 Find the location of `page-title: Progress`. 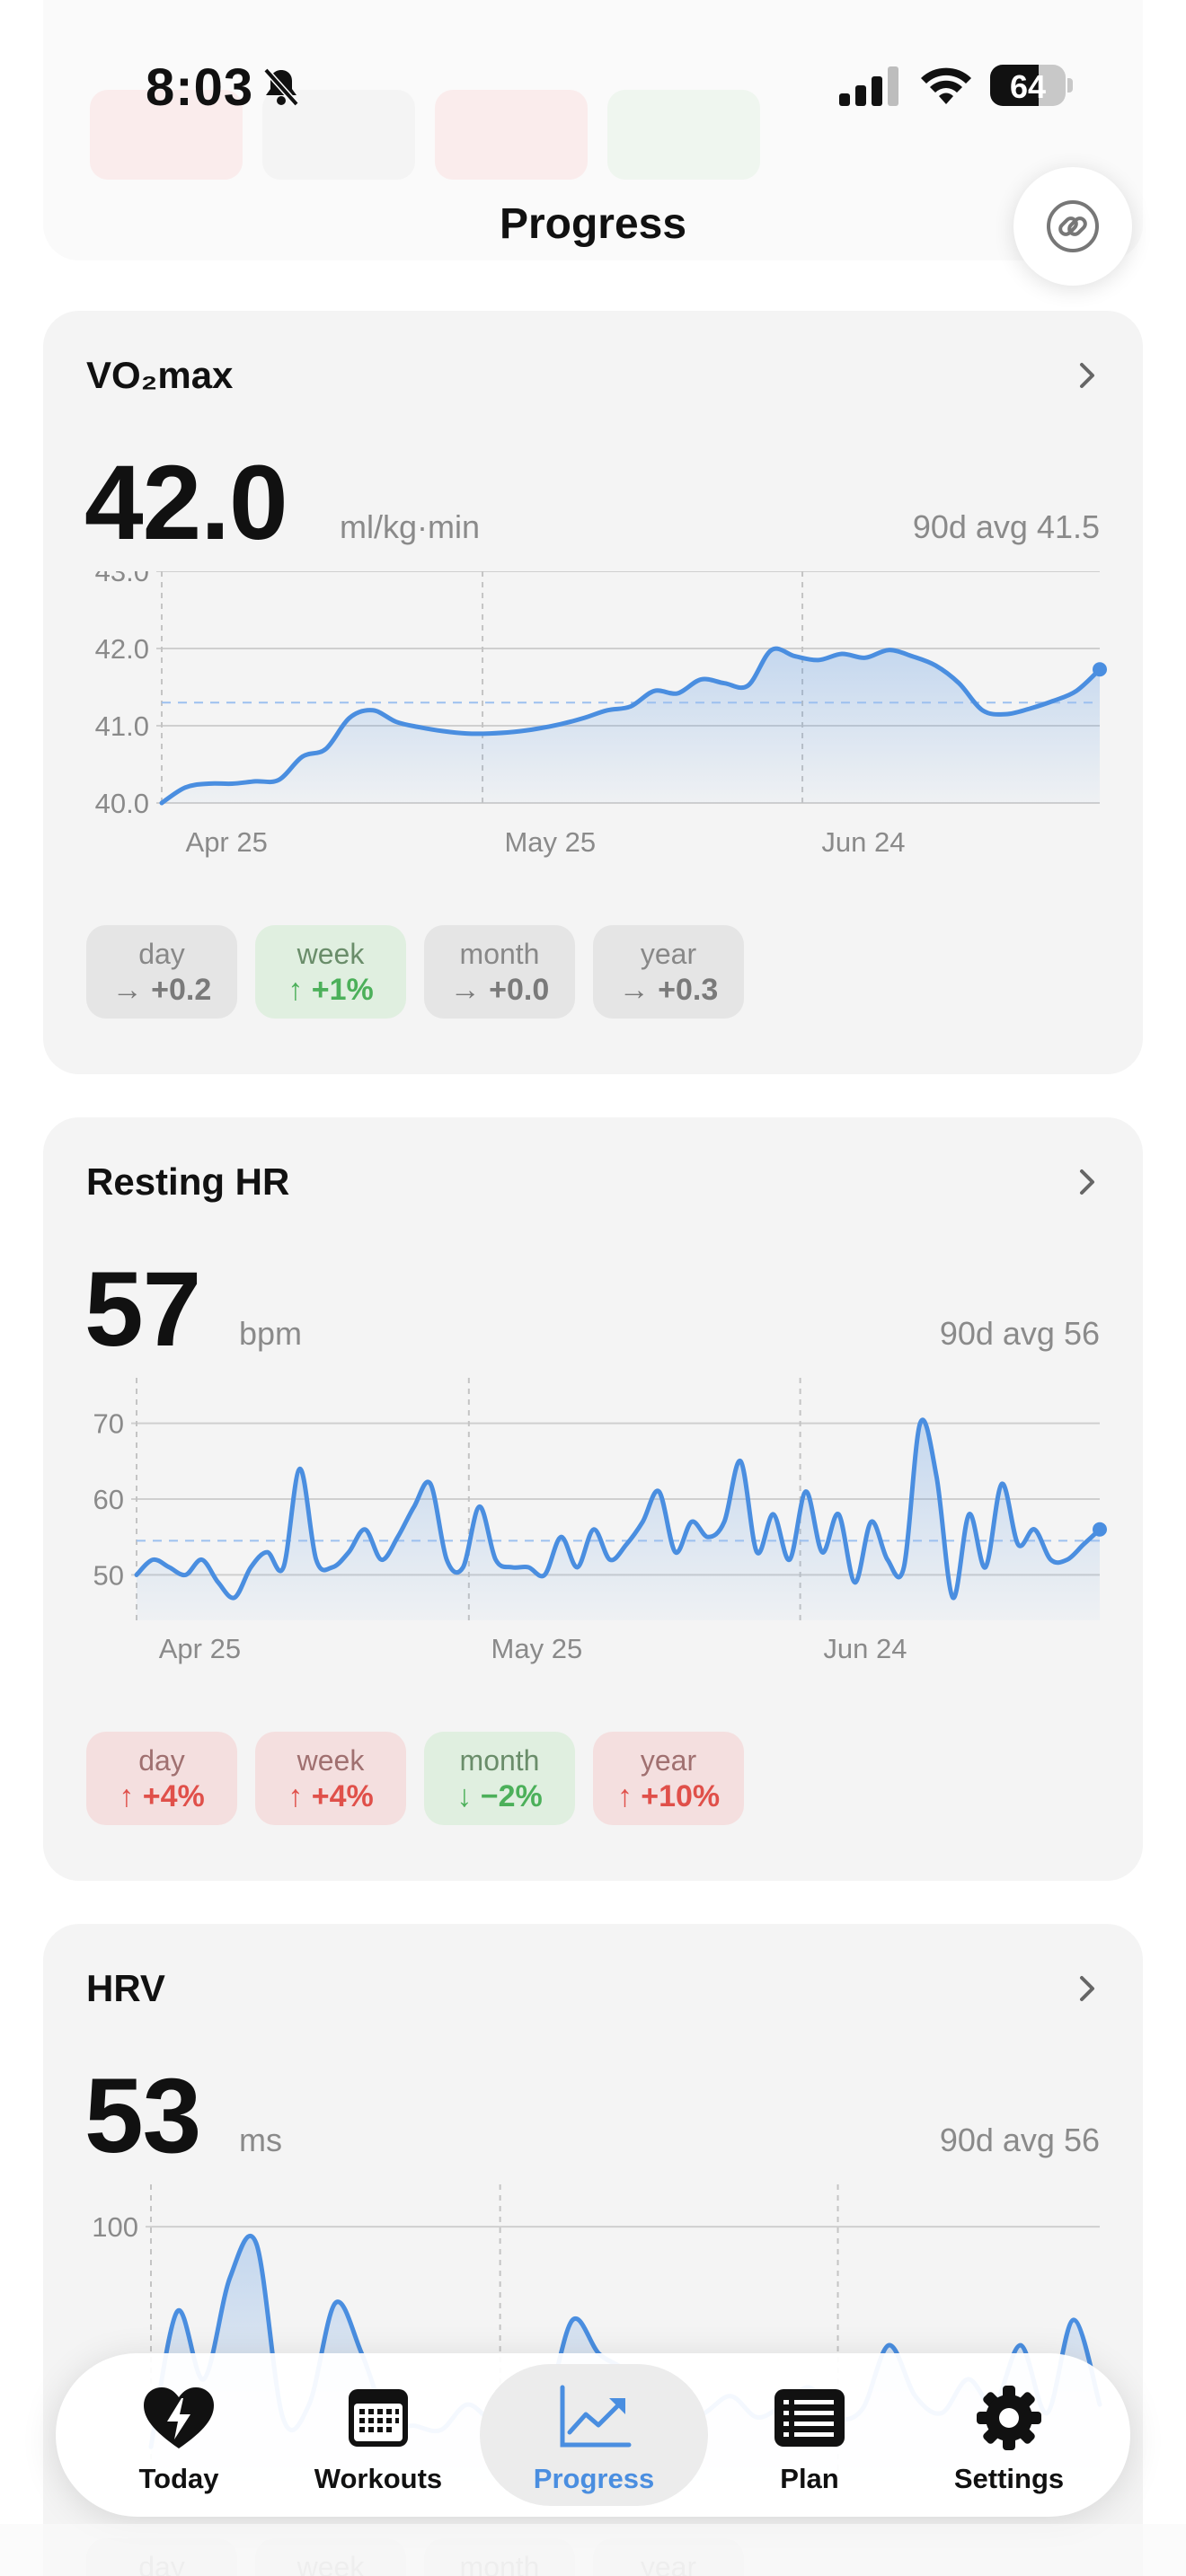

page-title: Progress is located at coordinates (593, 224).